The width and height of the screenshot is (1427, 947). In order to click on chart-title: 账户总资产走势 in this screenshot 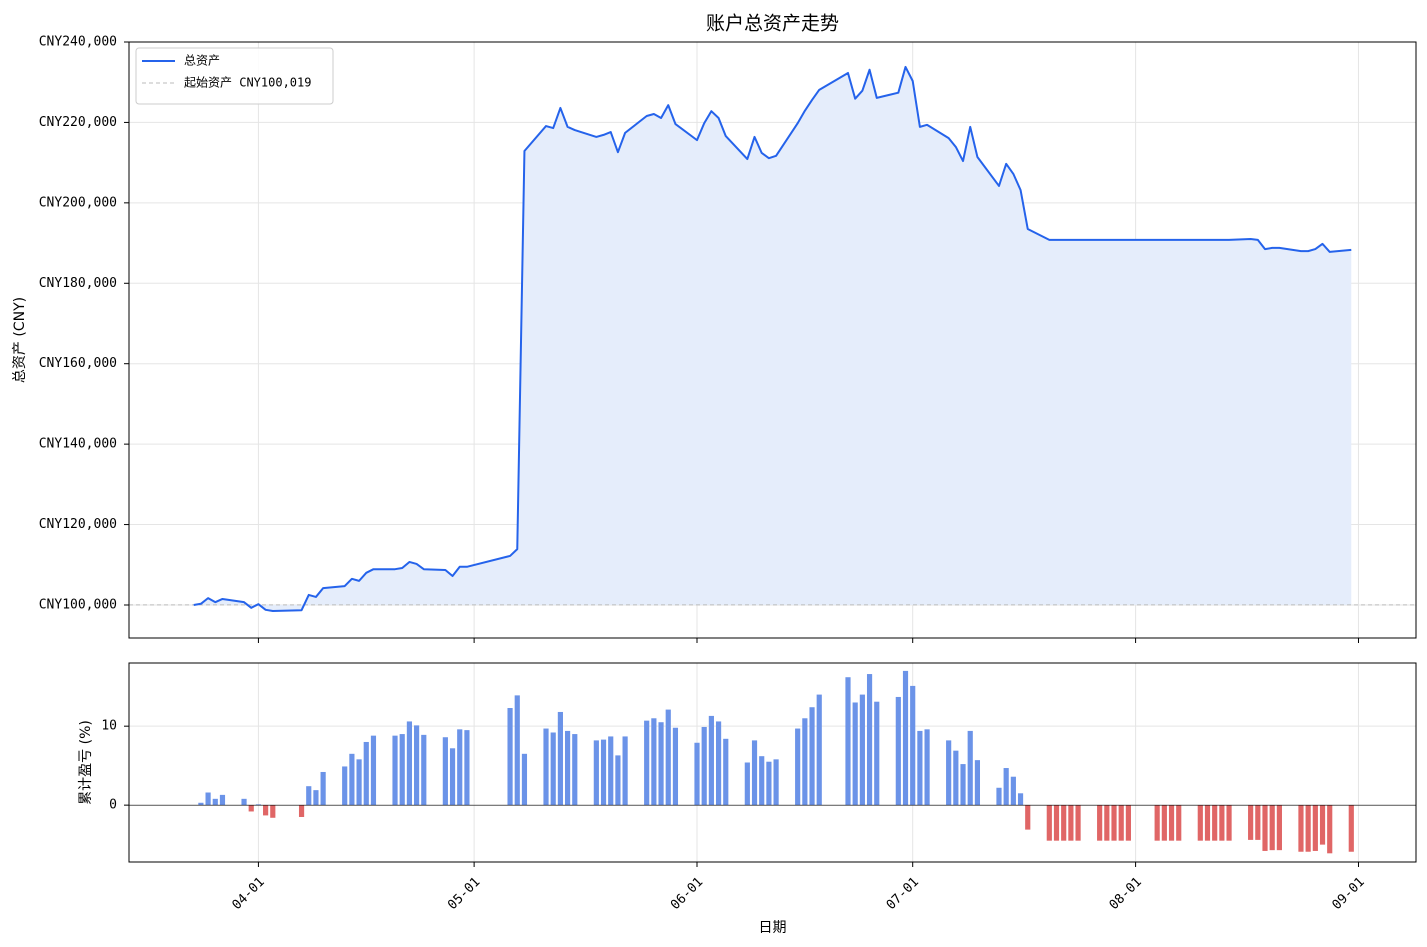, I will do `click(772, 24)`.